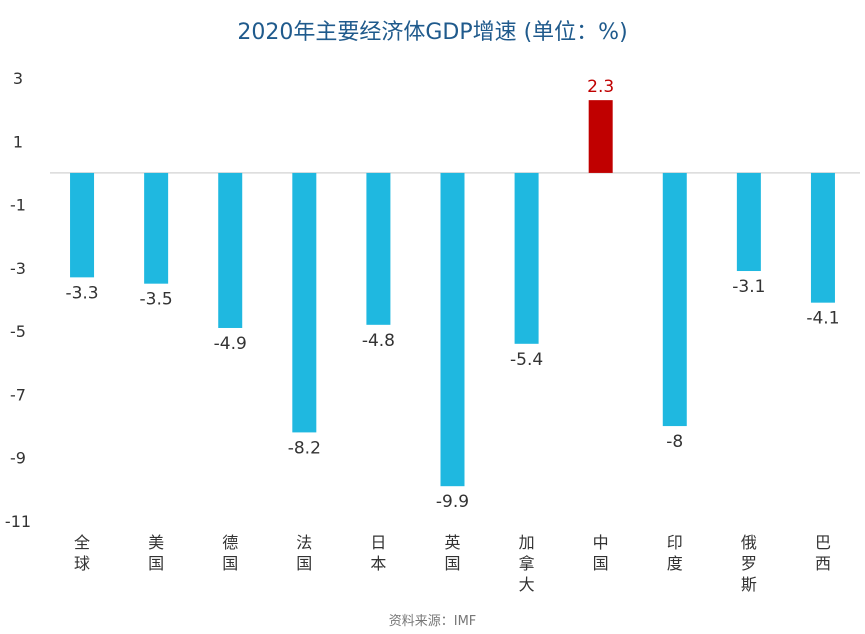 This screenshot has height=634, width=865. What do you see at coordinates (526, 360) in the screenshot?
I see `value-label-7: -5.4` at bounding box center [526, 360].